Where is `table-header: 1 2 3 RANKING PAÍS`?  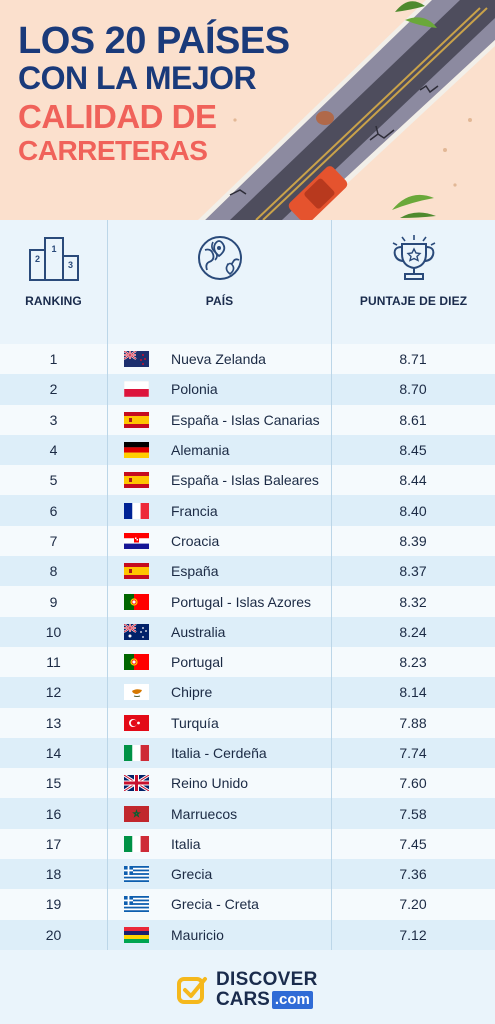 table-header: 1 2 3 RANKING PAÍS is located at coordinates (247, 282).